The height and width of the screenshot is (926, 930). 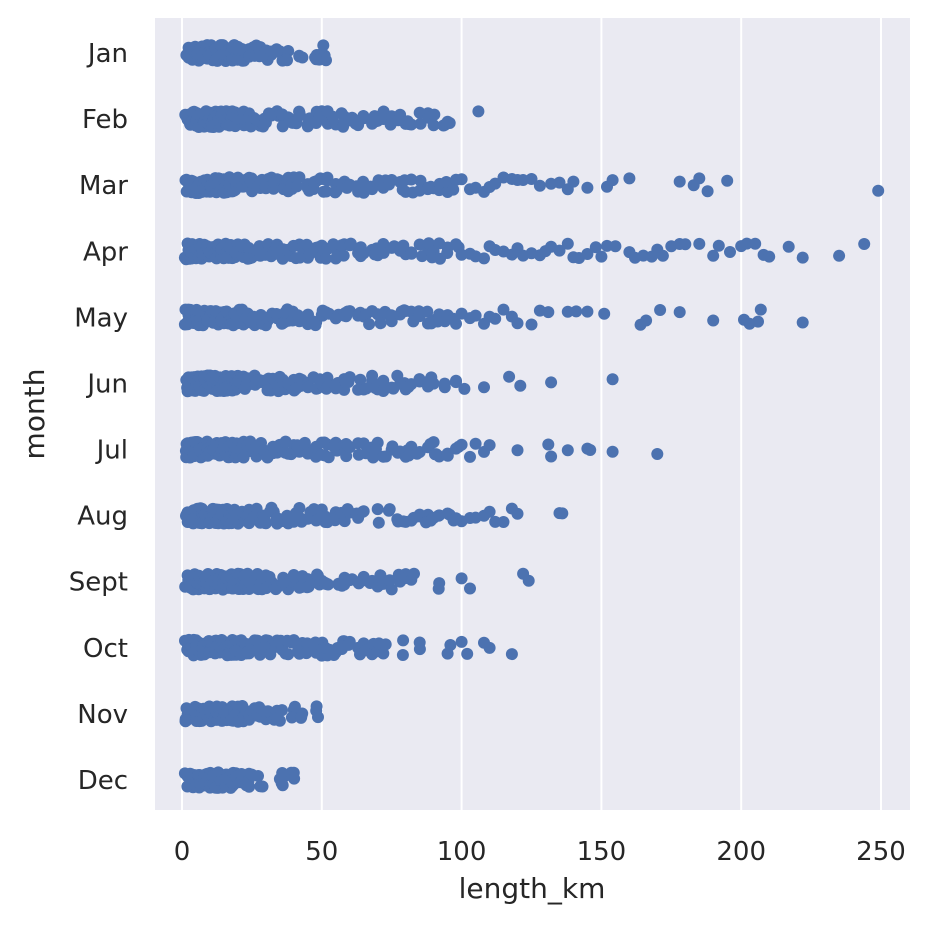 I want to click on y-tick-label: Jun, so click(x=106, y=384).